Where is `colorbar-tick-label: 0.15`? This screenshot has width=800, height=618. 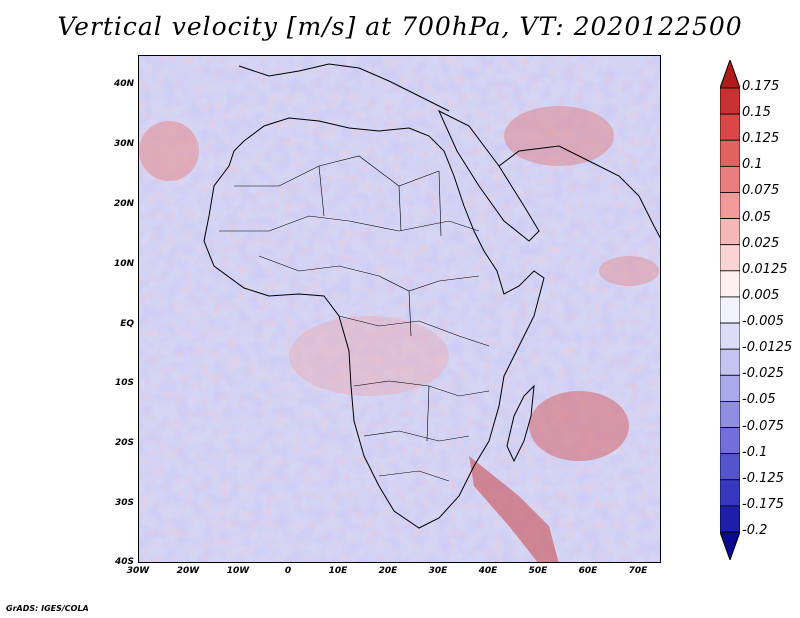
colorbar-tick-label: 0.15 is located at coordinates (756, 113).